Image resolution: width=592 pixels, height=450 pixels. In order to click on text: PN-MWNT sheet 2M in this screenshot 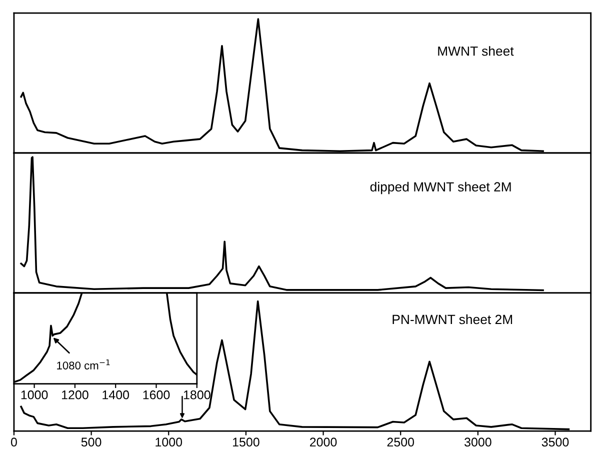, I will do `click(452, 319)`.